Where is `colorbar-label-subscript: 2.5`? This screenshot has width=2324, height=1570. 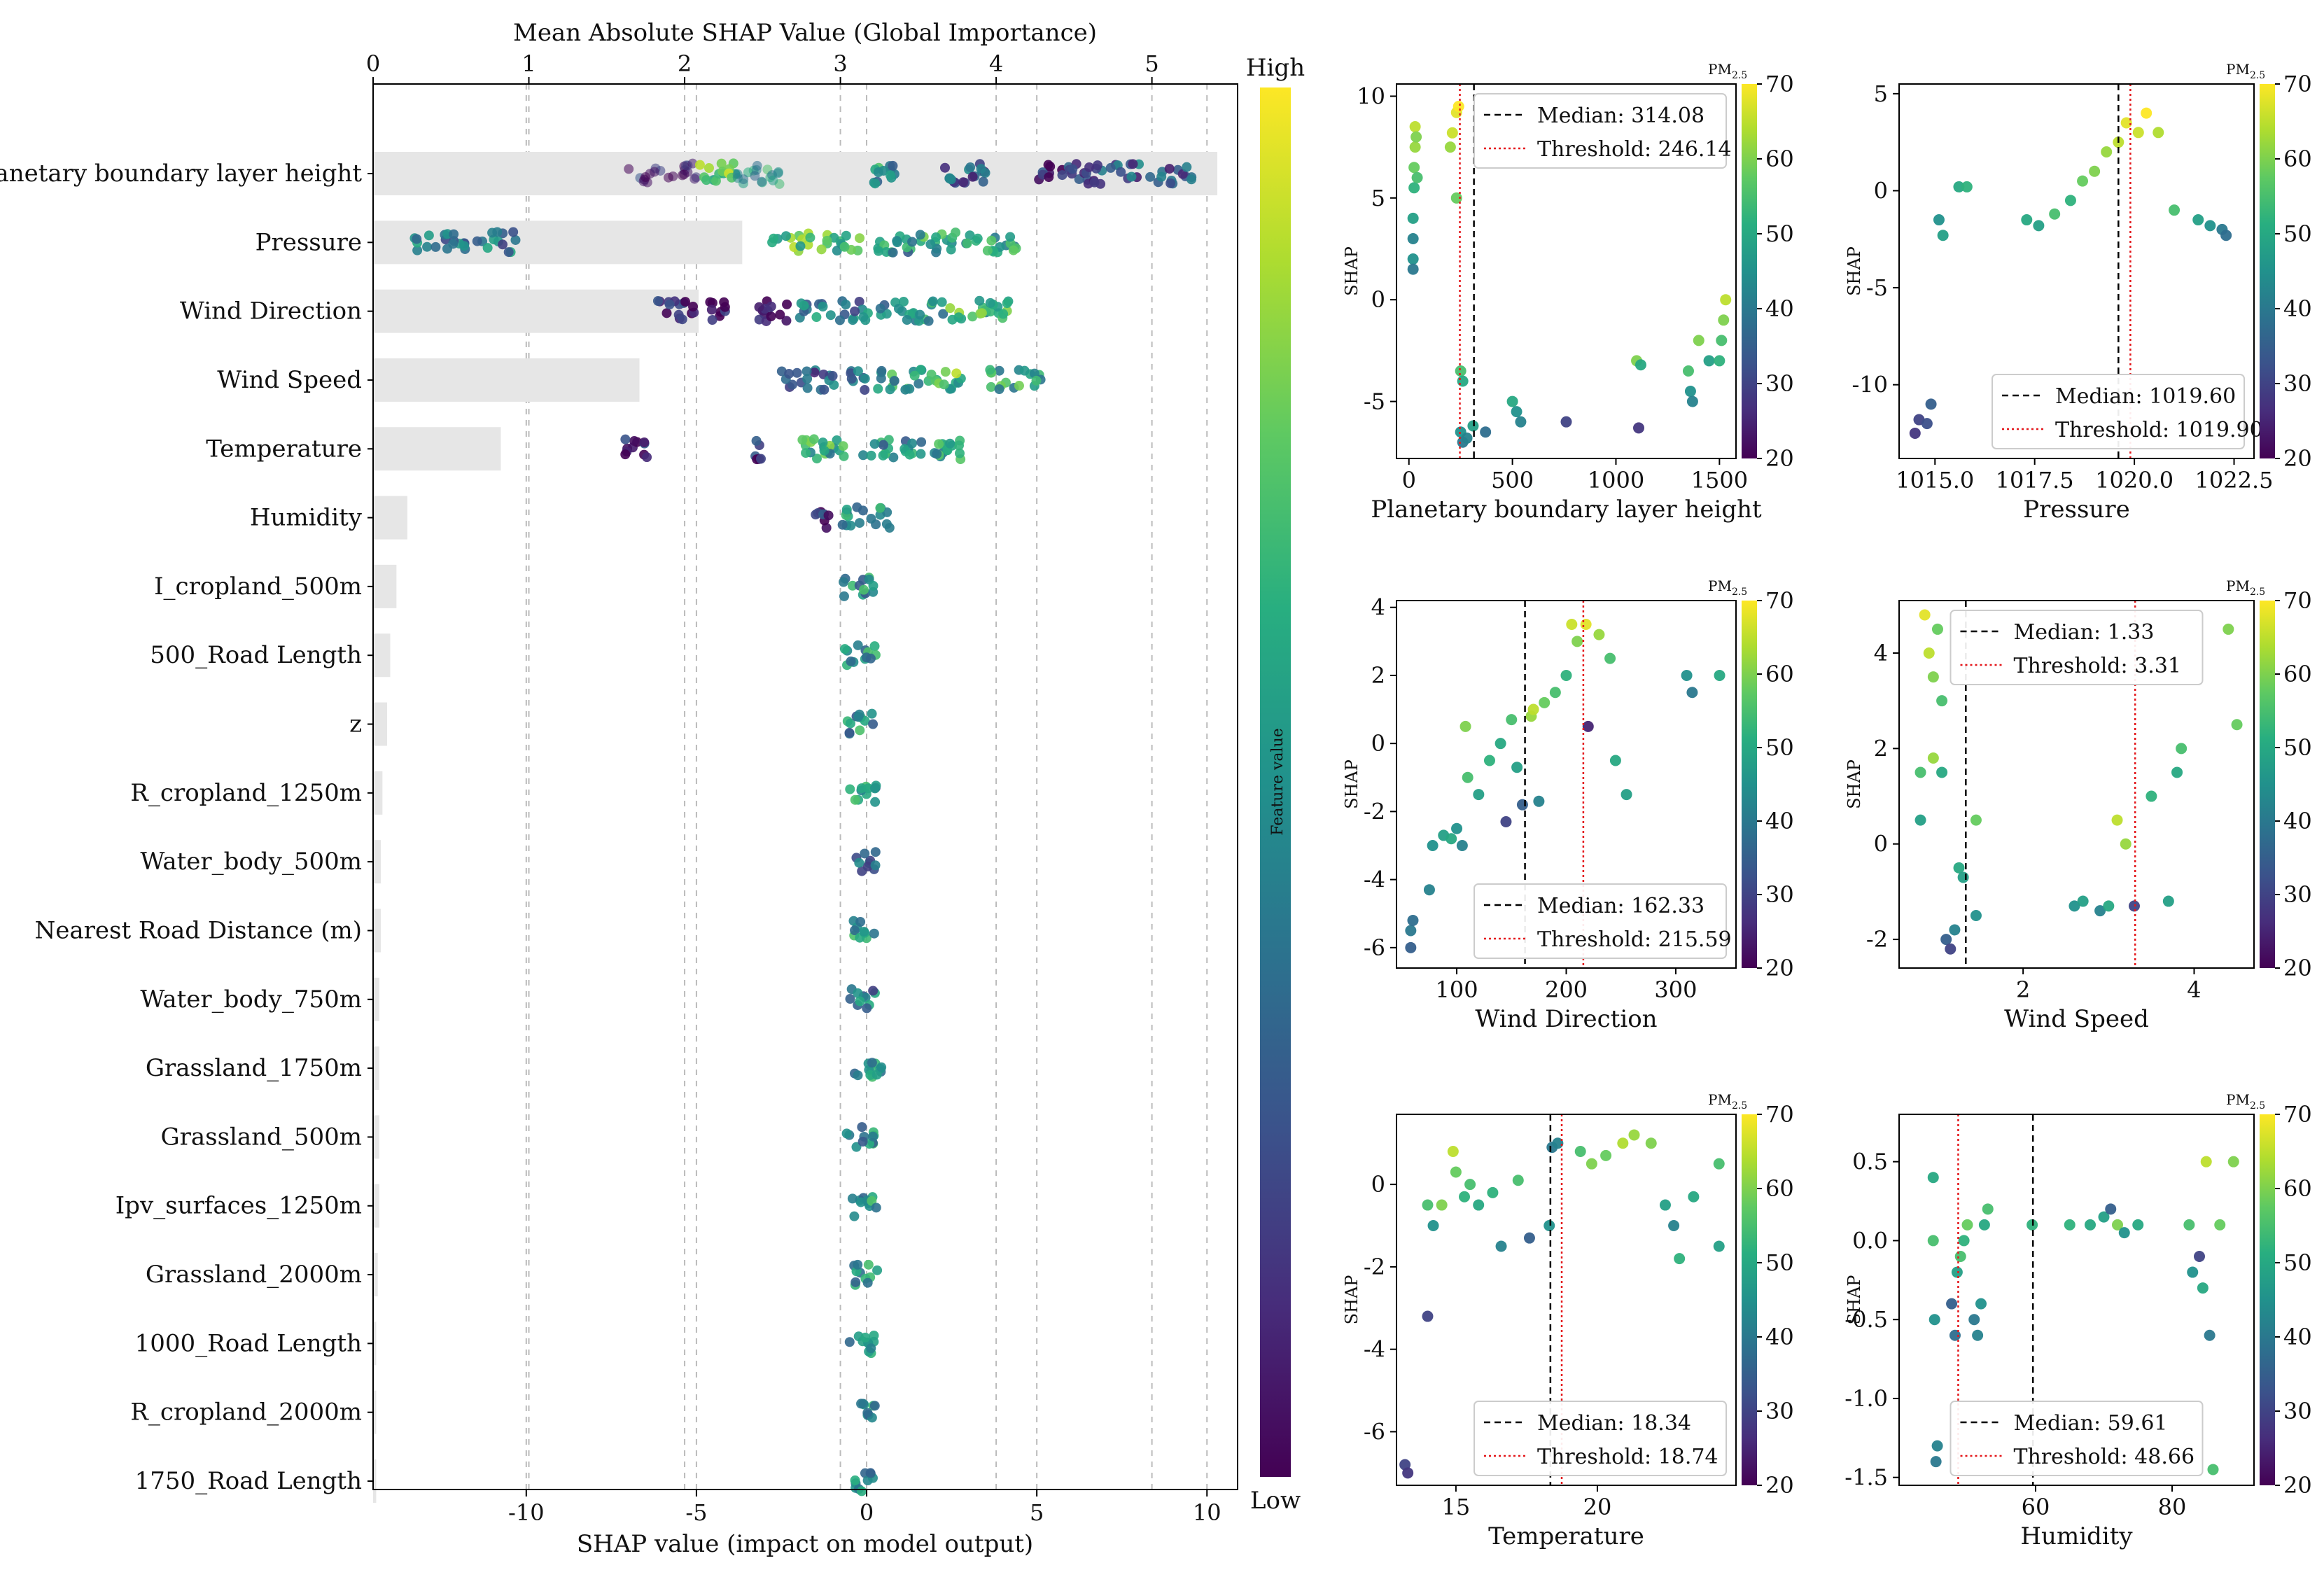 colorbar-label-subscript: 2.5 is located at coordinates (1739, 75).